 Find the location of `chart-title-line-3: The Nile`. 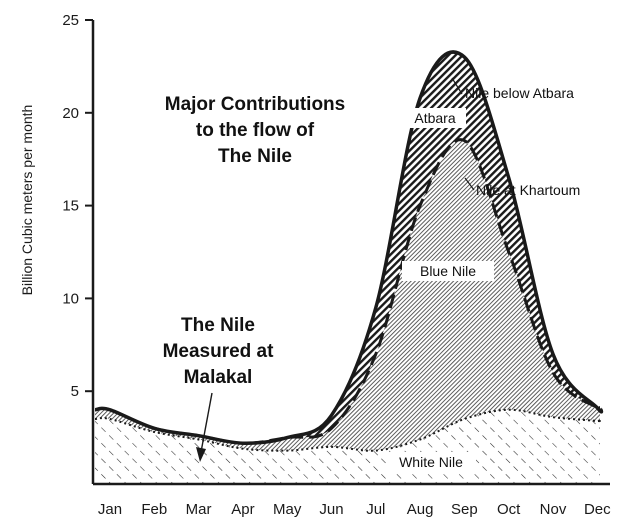

chart-title-line-3: The Nile is located at coordinates (255, 156).